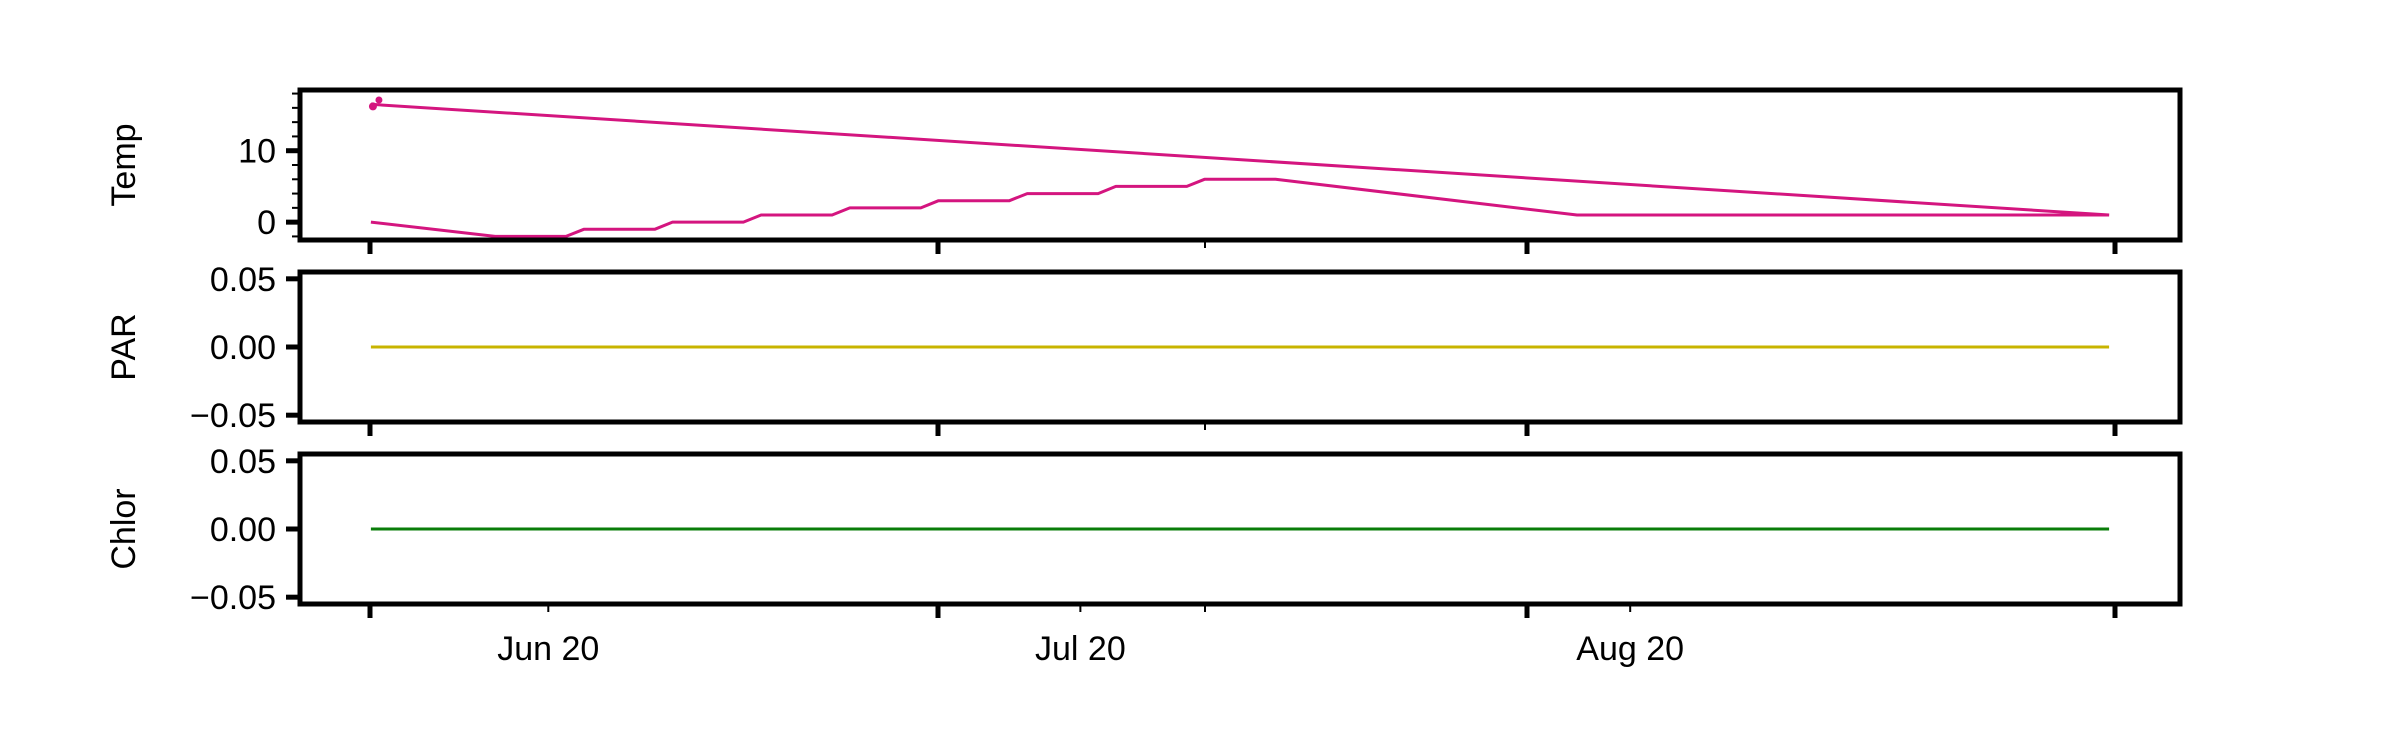 The width and height of the screenshot is (2400, 750). Describe the element at coordinates (266, 223) in the screenshot. I see `y-tick-label: 0` at that location.